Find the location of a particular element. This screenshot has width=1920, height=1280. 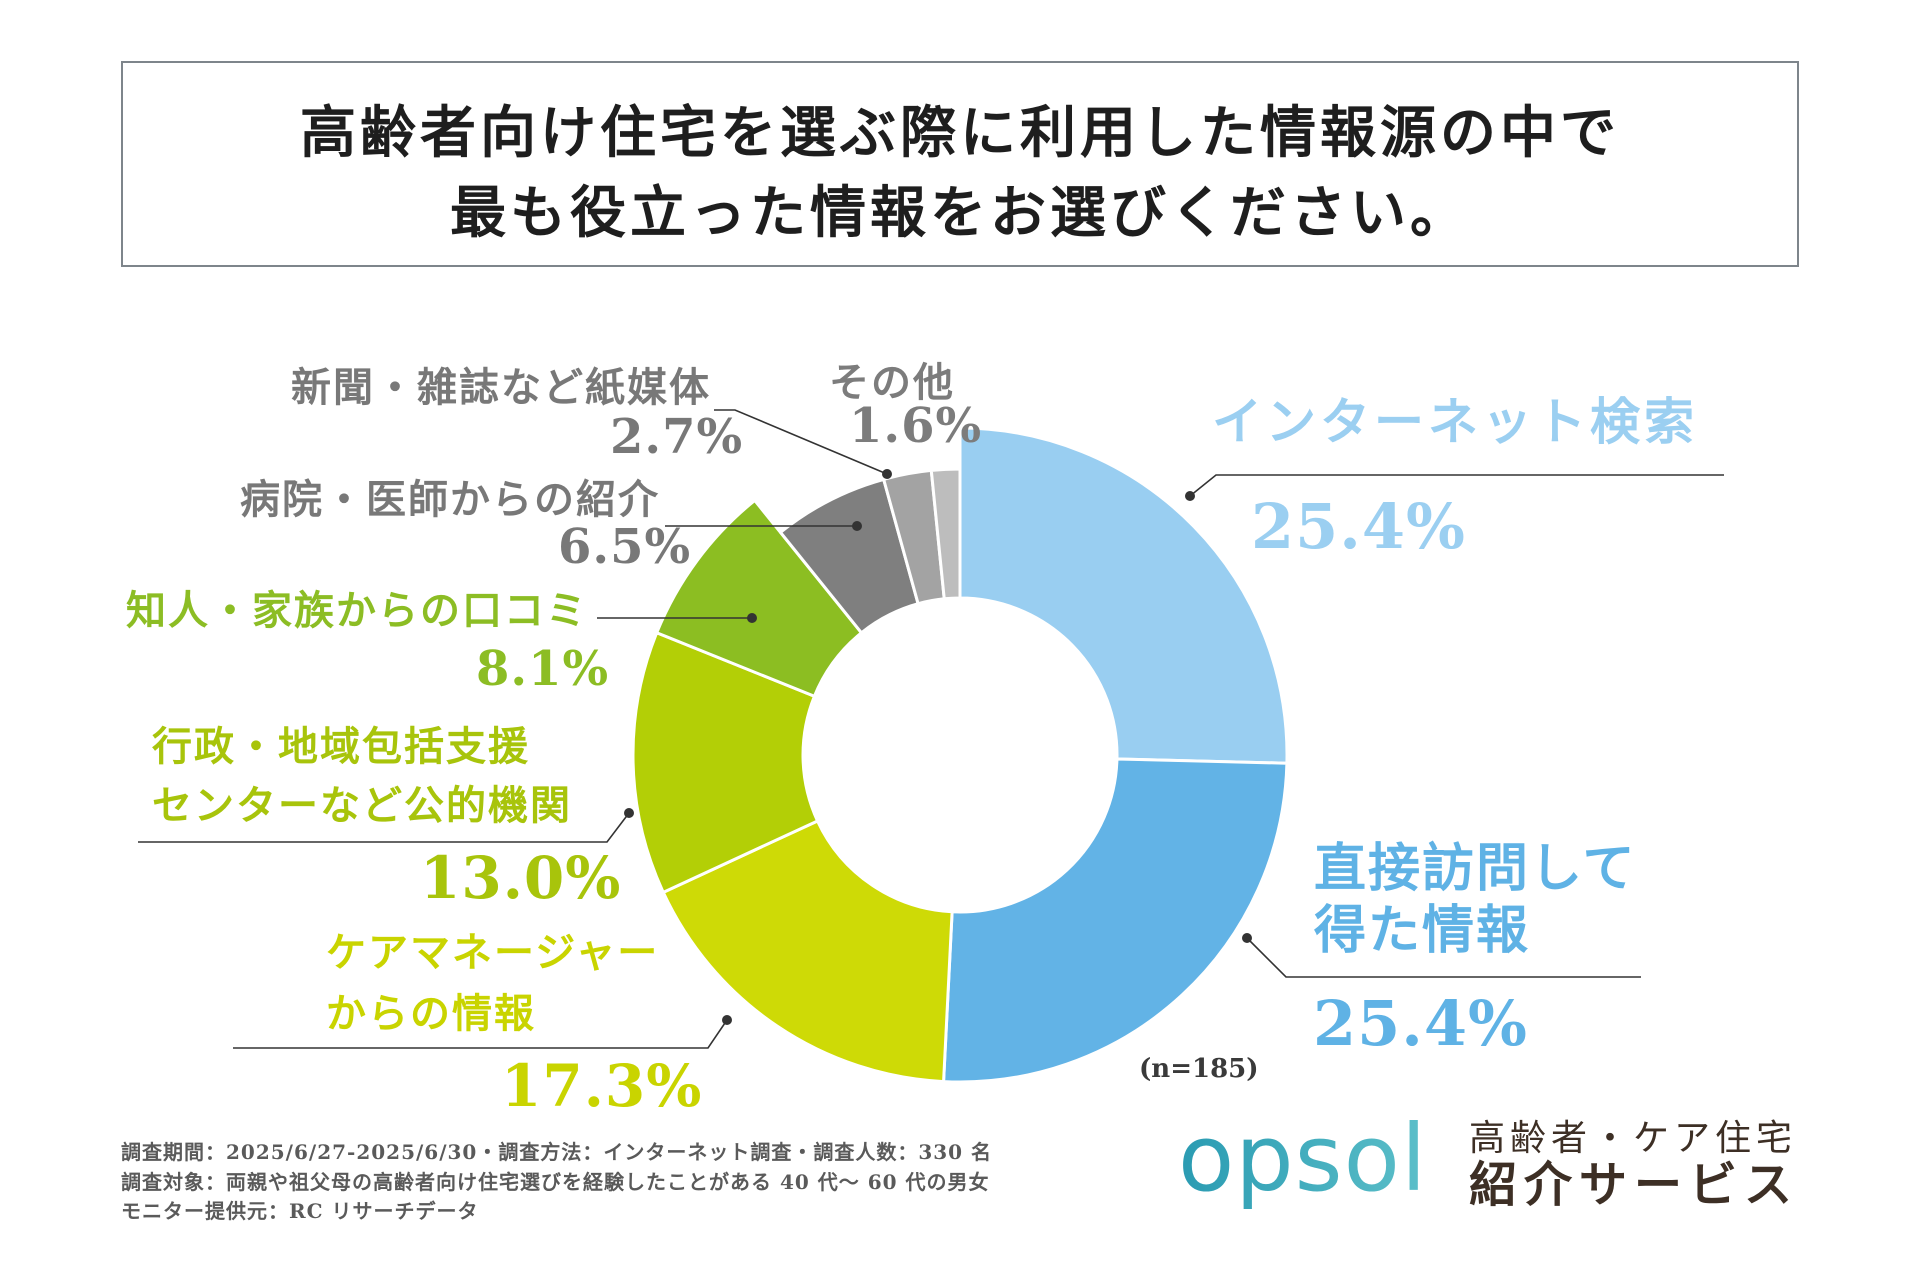

leader-line-direct-visit is located at coordinates (1443, 957).